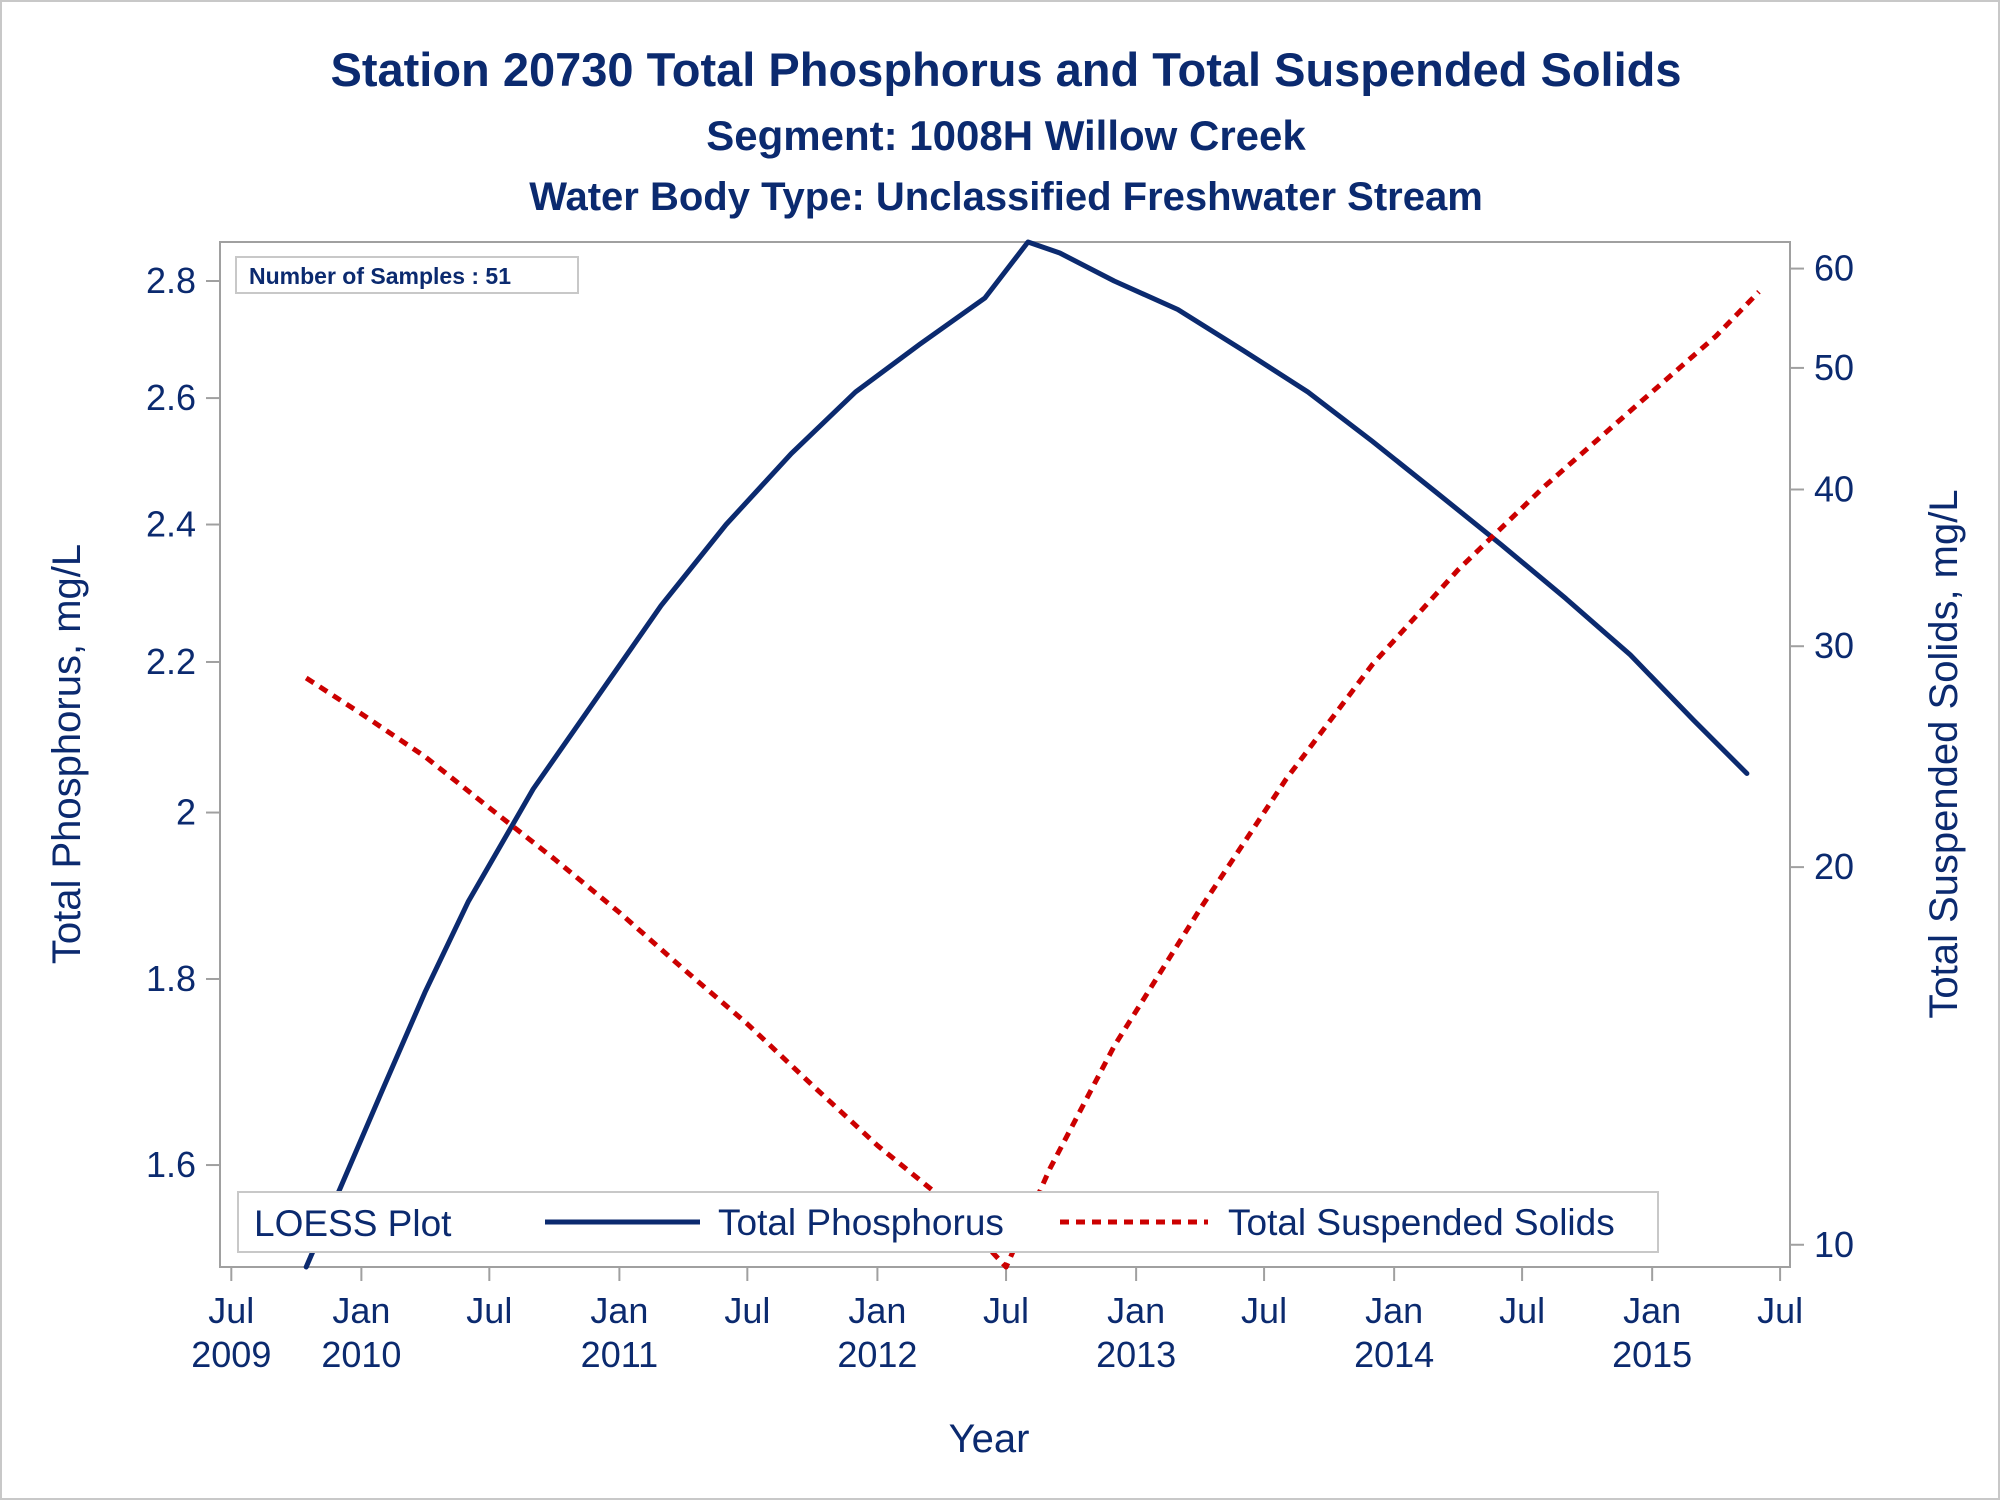 The height and width of the screenshot is (1502, 2000). What do you see at coordinates (380, 276) in the screenshot?
I see `sample-count-label: Number of Samples : 51` at bounding box center [380, 276].